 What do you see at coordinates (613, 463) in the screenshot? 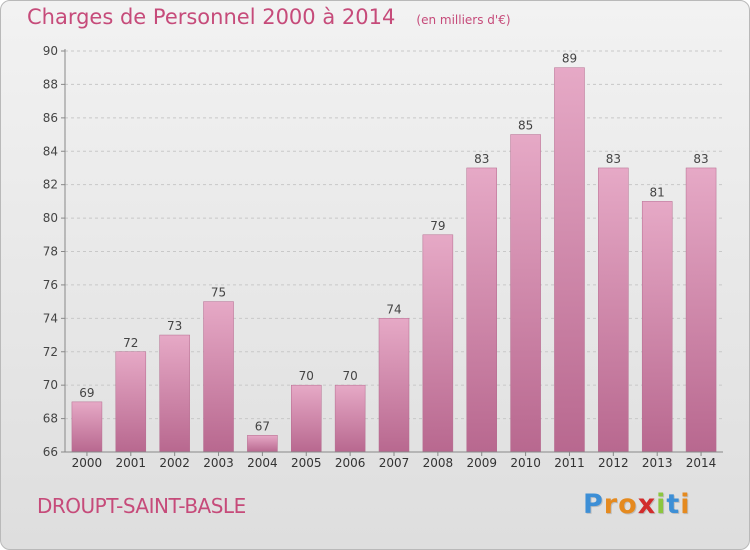
I see `x-tick-label: 2012` at bounding box center [613, 463].